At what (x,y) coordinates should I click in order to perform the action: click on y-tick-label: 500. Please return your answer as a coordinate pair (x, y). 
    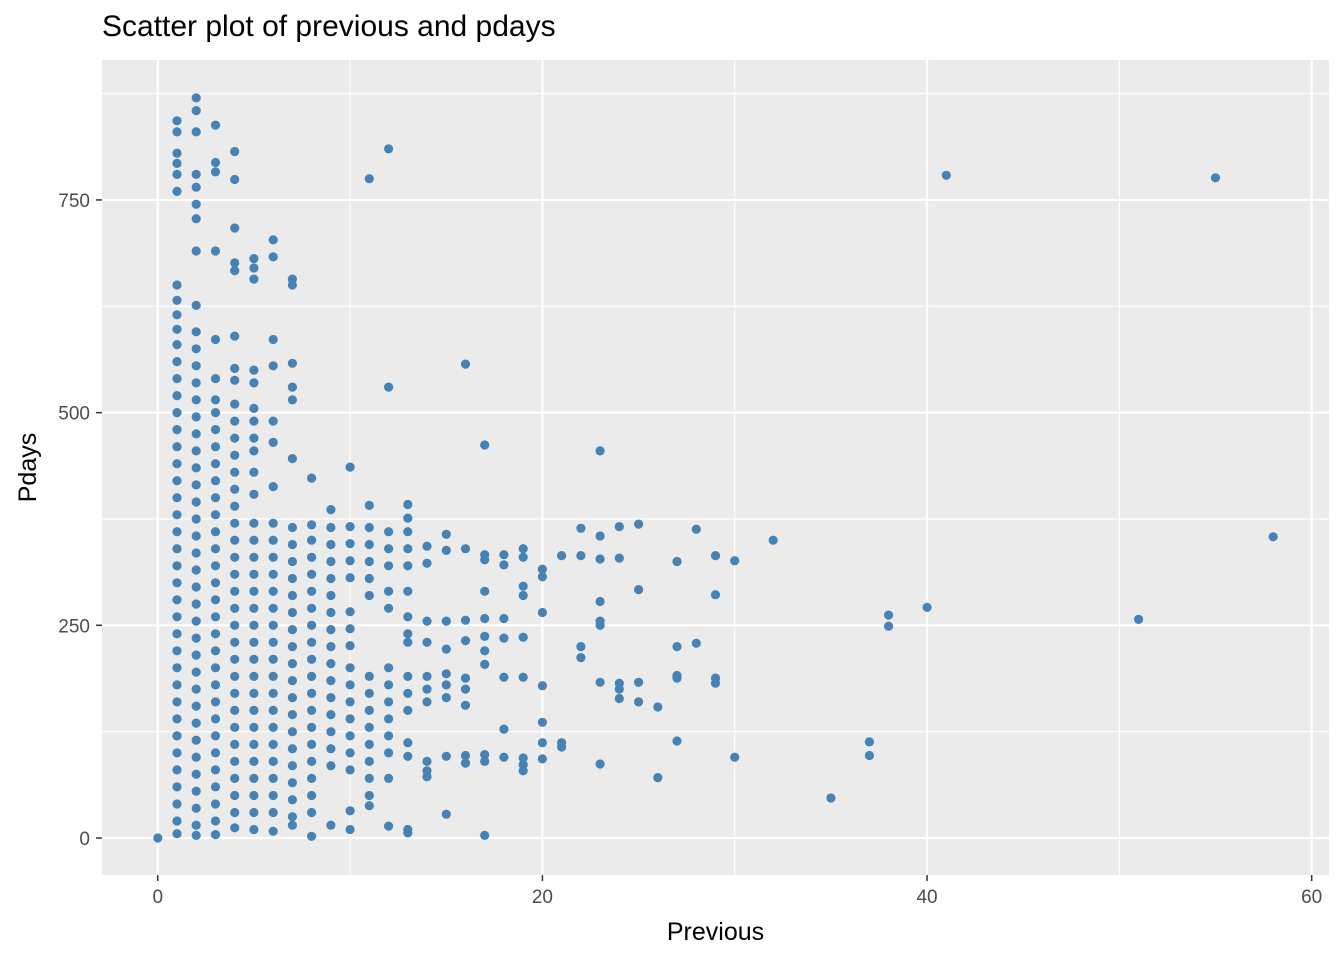
    Looking at the image, I should click on (74, 414).